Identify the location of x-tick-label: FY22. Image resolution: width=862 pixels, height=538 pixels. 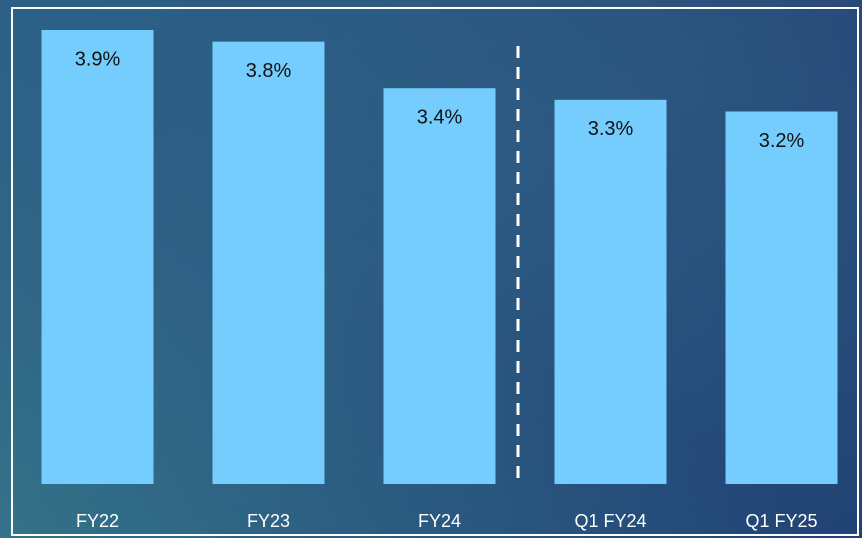
(97, 521).